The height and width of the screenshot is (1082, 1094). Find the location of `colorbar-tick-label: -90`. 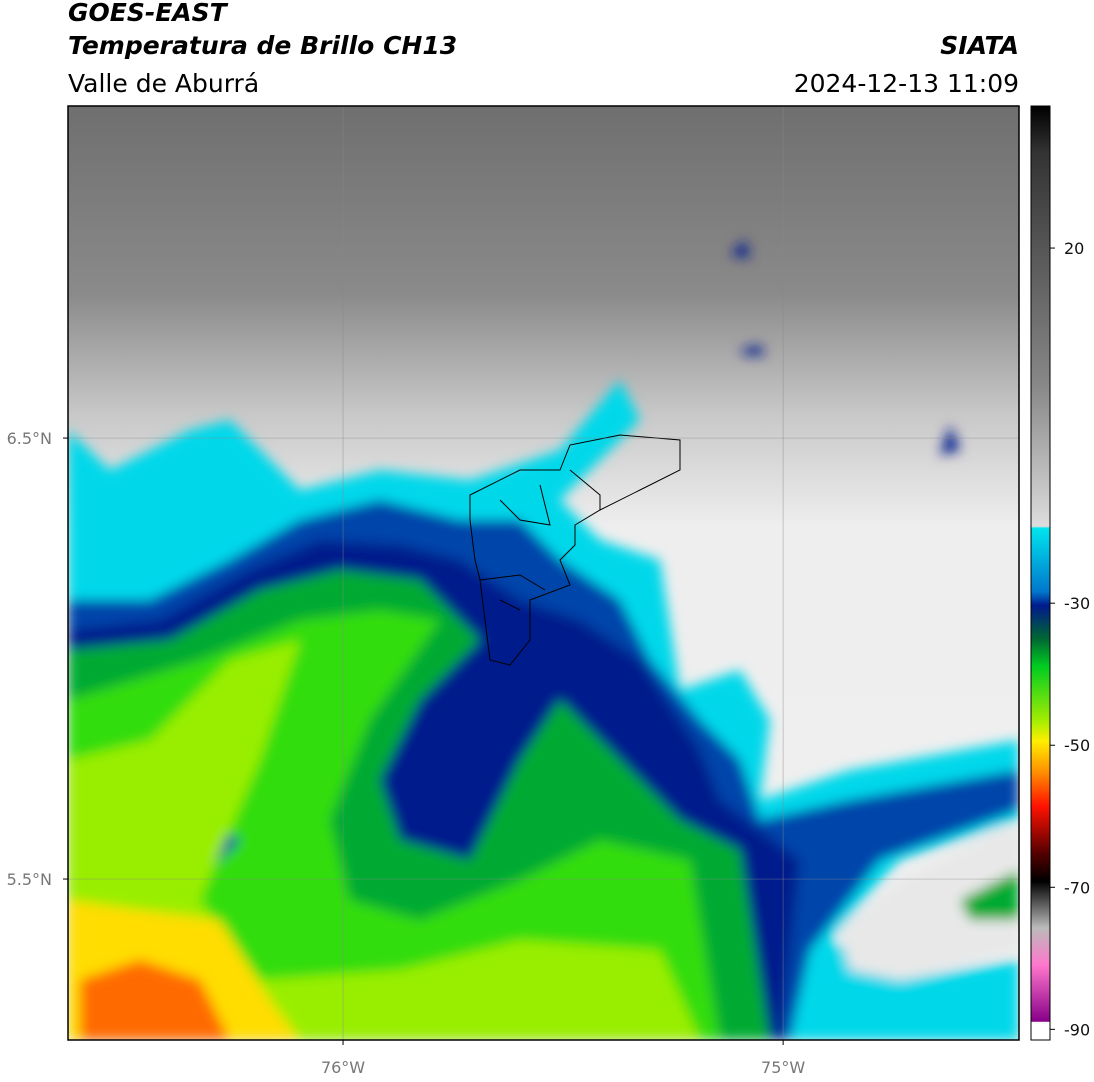

colorbar-tick-label: -90 is located at coordinates (1077, 1029).